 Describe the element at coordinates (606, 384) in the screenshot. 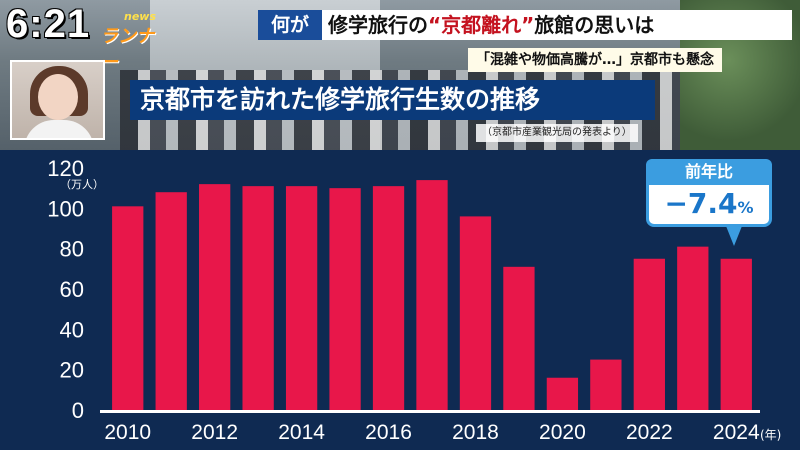

I see `bar-2021` at that location.